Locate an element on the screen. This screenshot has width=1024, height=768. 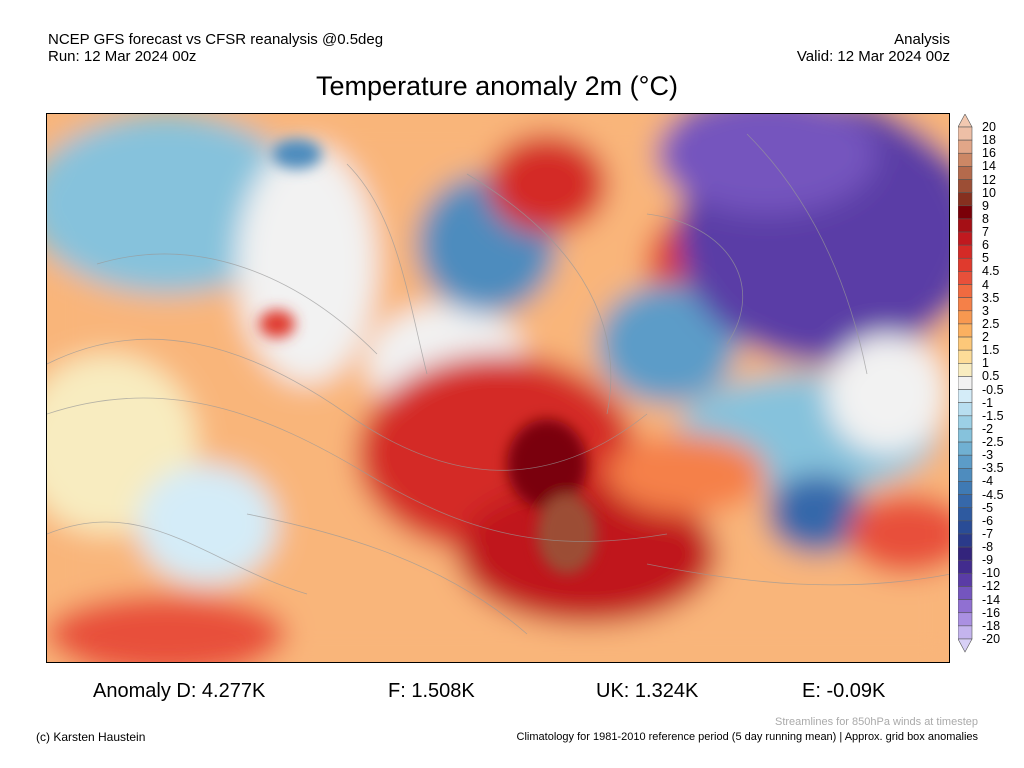
colorbar-tick-label: 18 is located at coordinates (989, 140).